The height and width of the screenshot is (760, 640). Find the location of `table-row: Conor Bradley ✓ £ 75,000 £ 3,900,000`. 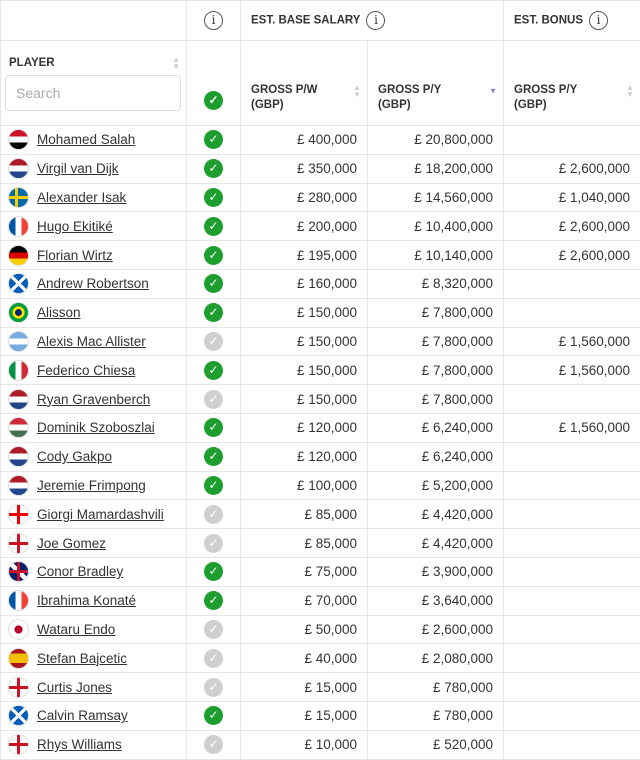

table-row: Conor Bradley ✓ £ 75,000 £ 3,900,000 is located at coordinates (320, 571).